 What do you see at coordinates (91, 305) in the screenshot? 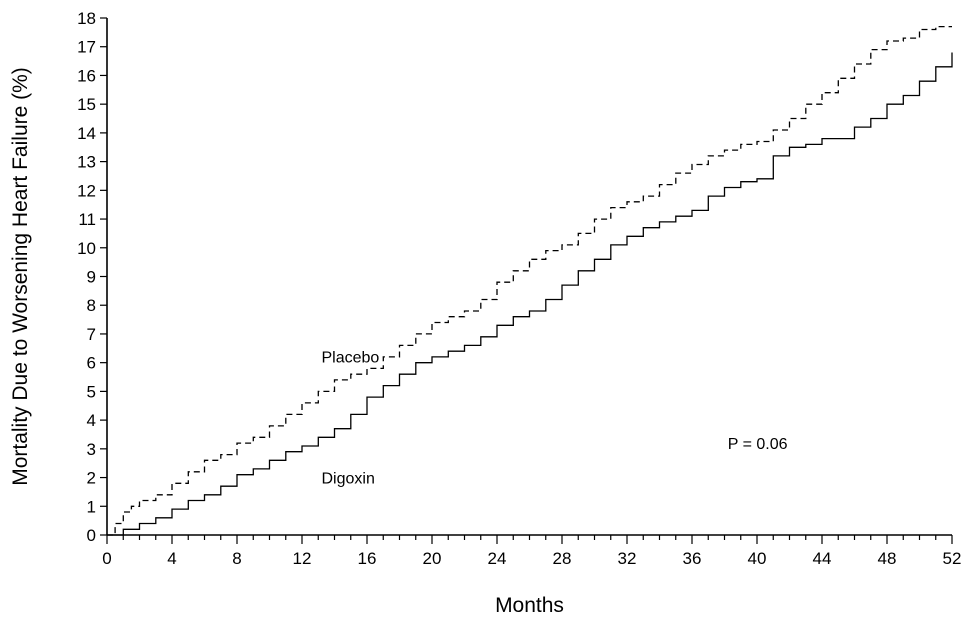
I see `y-tick-label: 8` at bounding box center [91, 305].